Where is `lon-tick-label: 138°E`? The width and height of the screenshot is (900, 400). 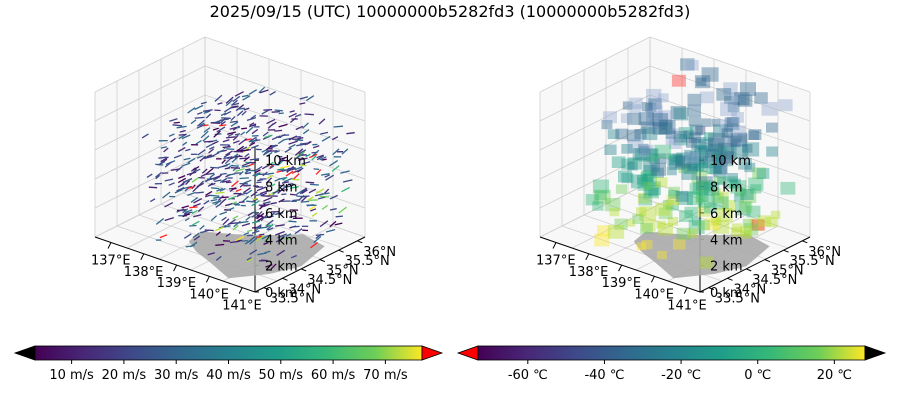 lon-tick-label: 138°E is located at coordinates (144, 272).